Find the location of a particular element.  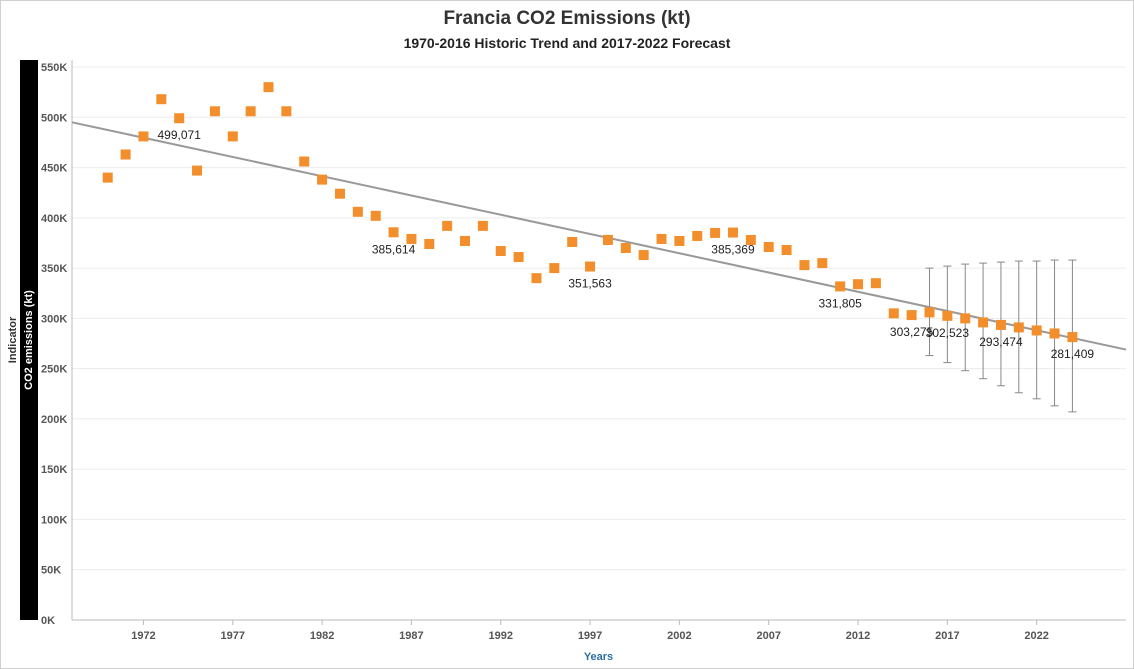

data-label: 331,805 is located at coordinates (840, 303).